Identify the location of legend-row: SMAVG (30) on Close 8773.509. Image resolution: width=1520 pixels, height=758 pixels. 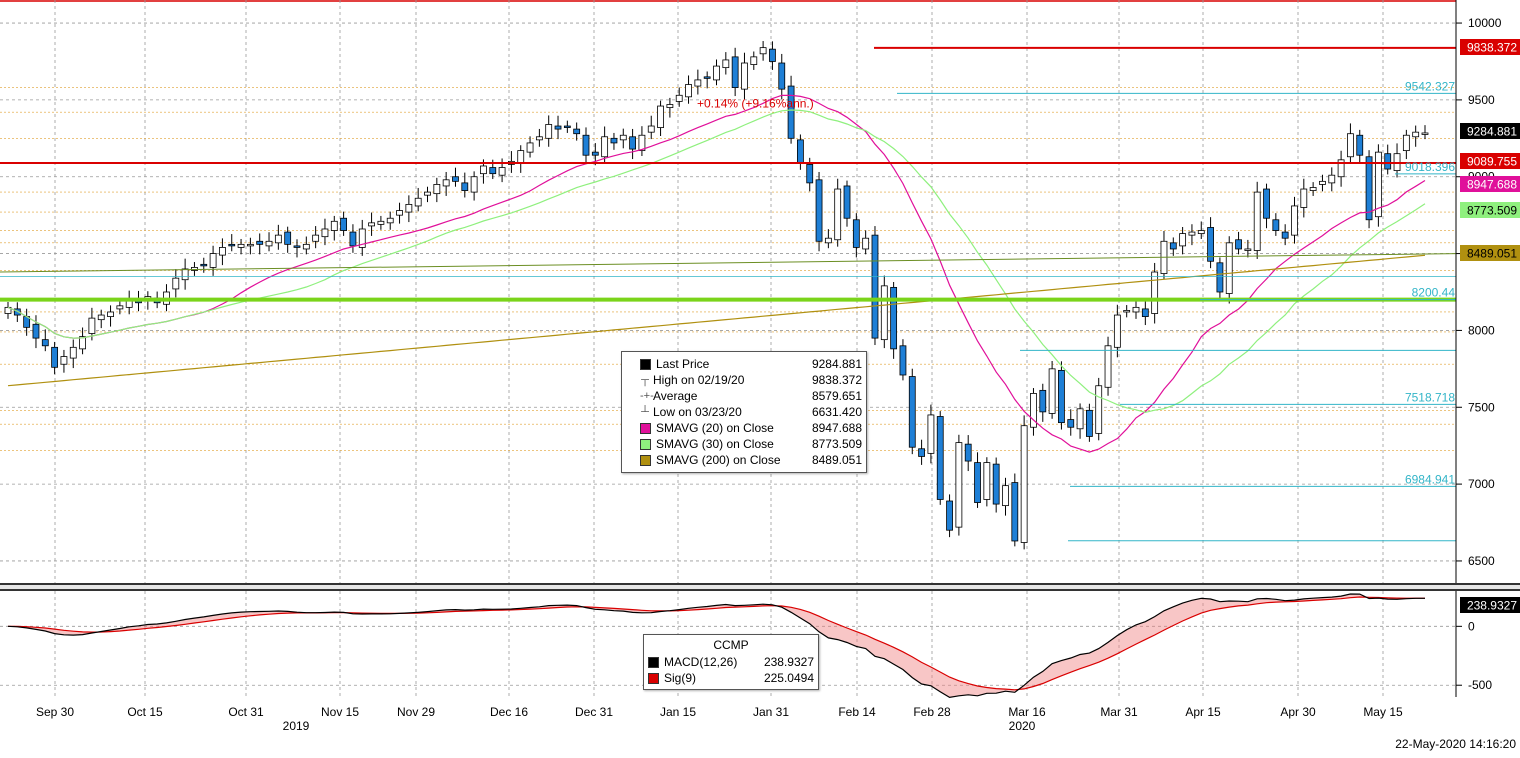
(744, 444).